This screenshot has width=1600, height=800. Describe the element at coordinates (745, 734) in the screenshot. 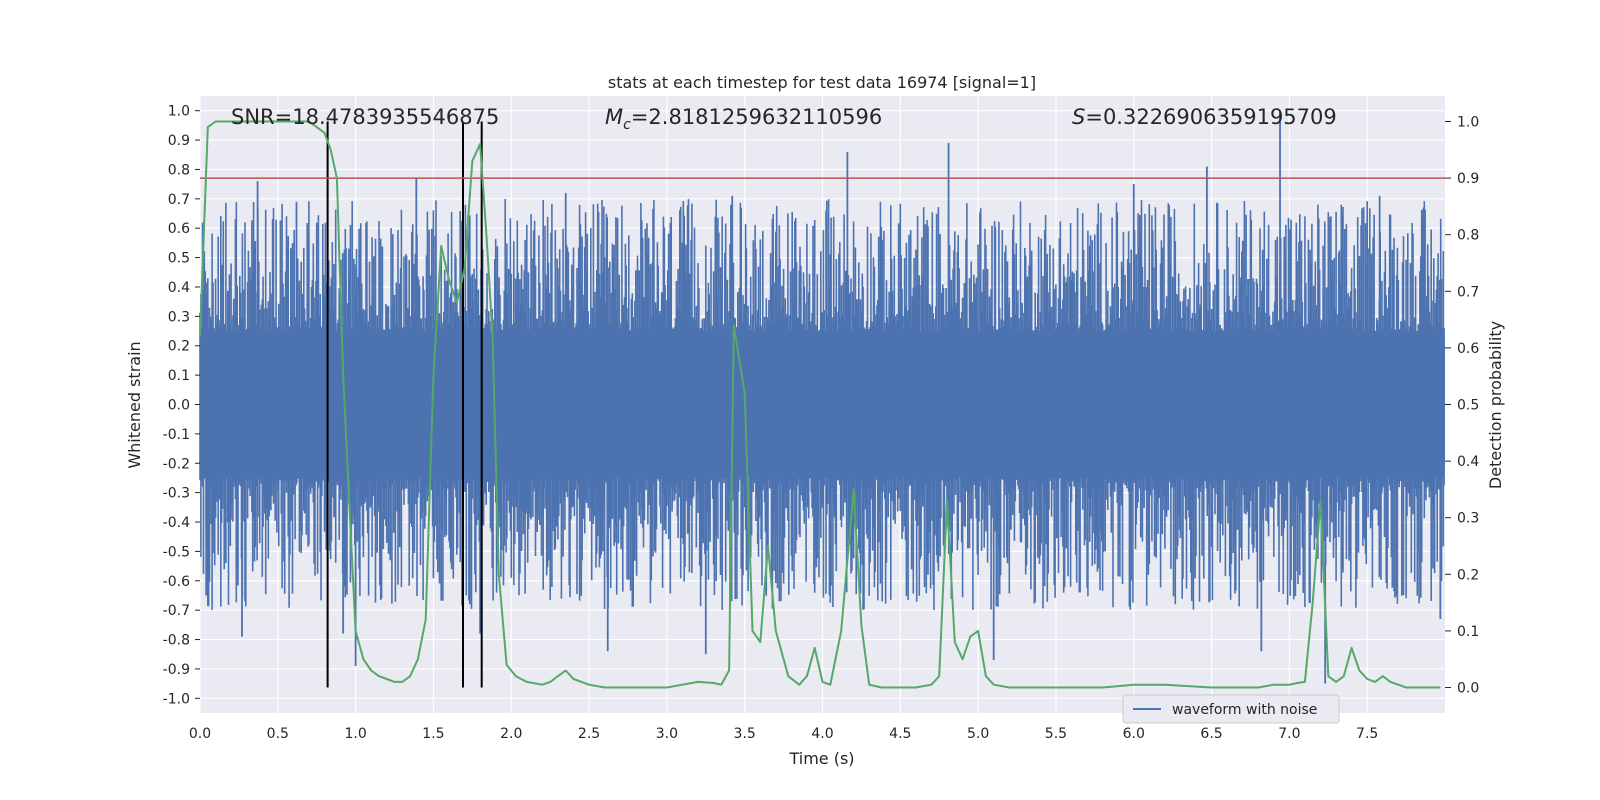

I see `x-tick-label: 3.5` at that location.